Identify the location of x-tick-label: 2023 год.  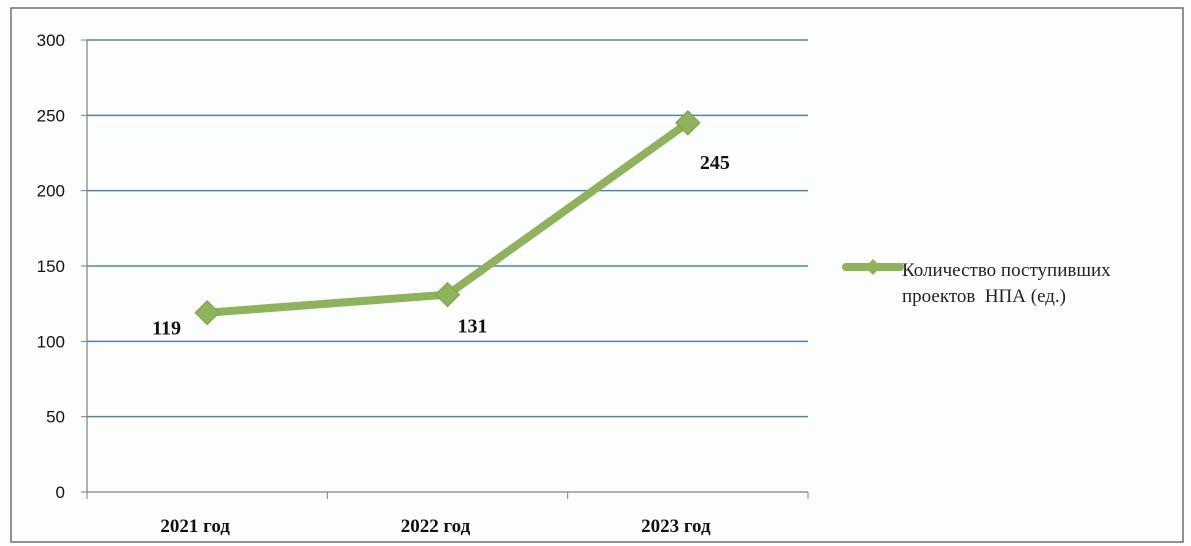
(676, 526).